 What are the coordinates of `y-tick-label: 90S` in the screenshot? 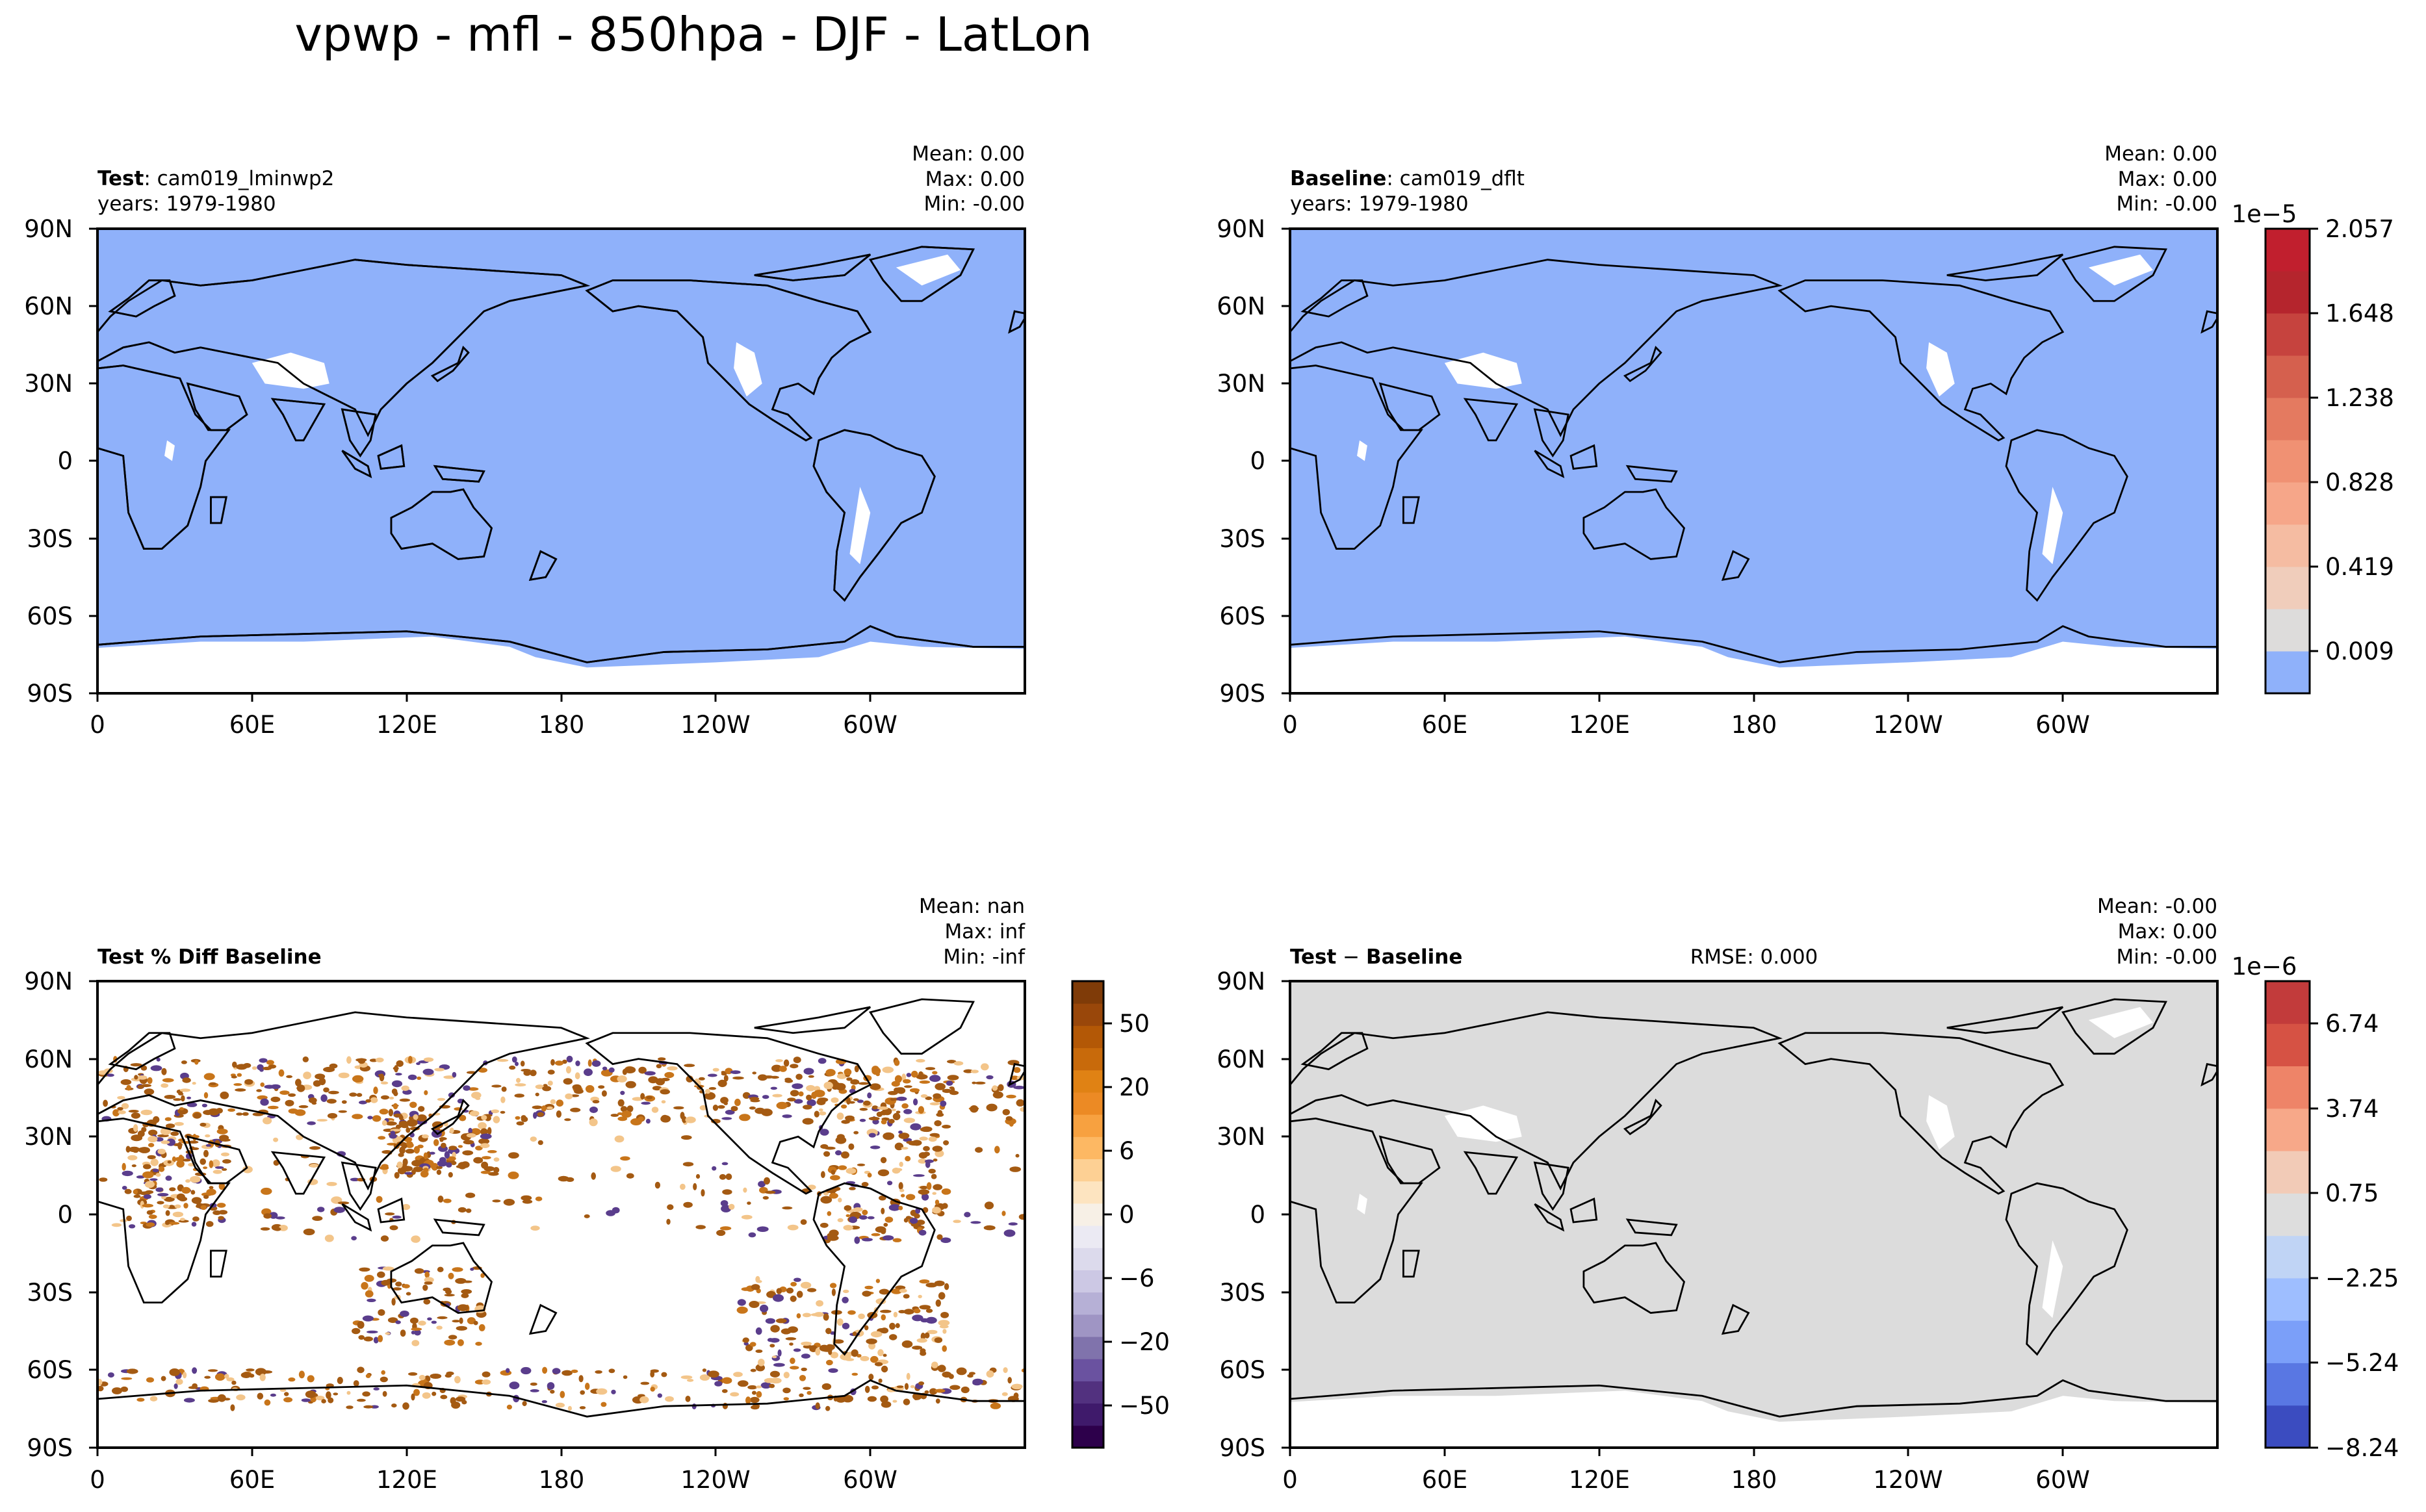 It's located at (50, 1448).